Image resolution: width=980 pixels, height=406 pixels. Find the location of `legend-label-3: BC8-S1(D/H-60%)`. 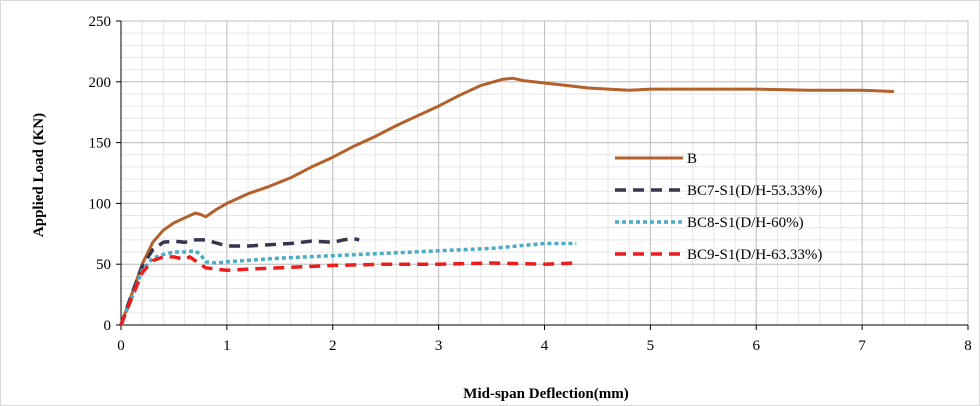

legend-label-3: BC8-S1(D/H-60%) is located at coordinates (745, 223).